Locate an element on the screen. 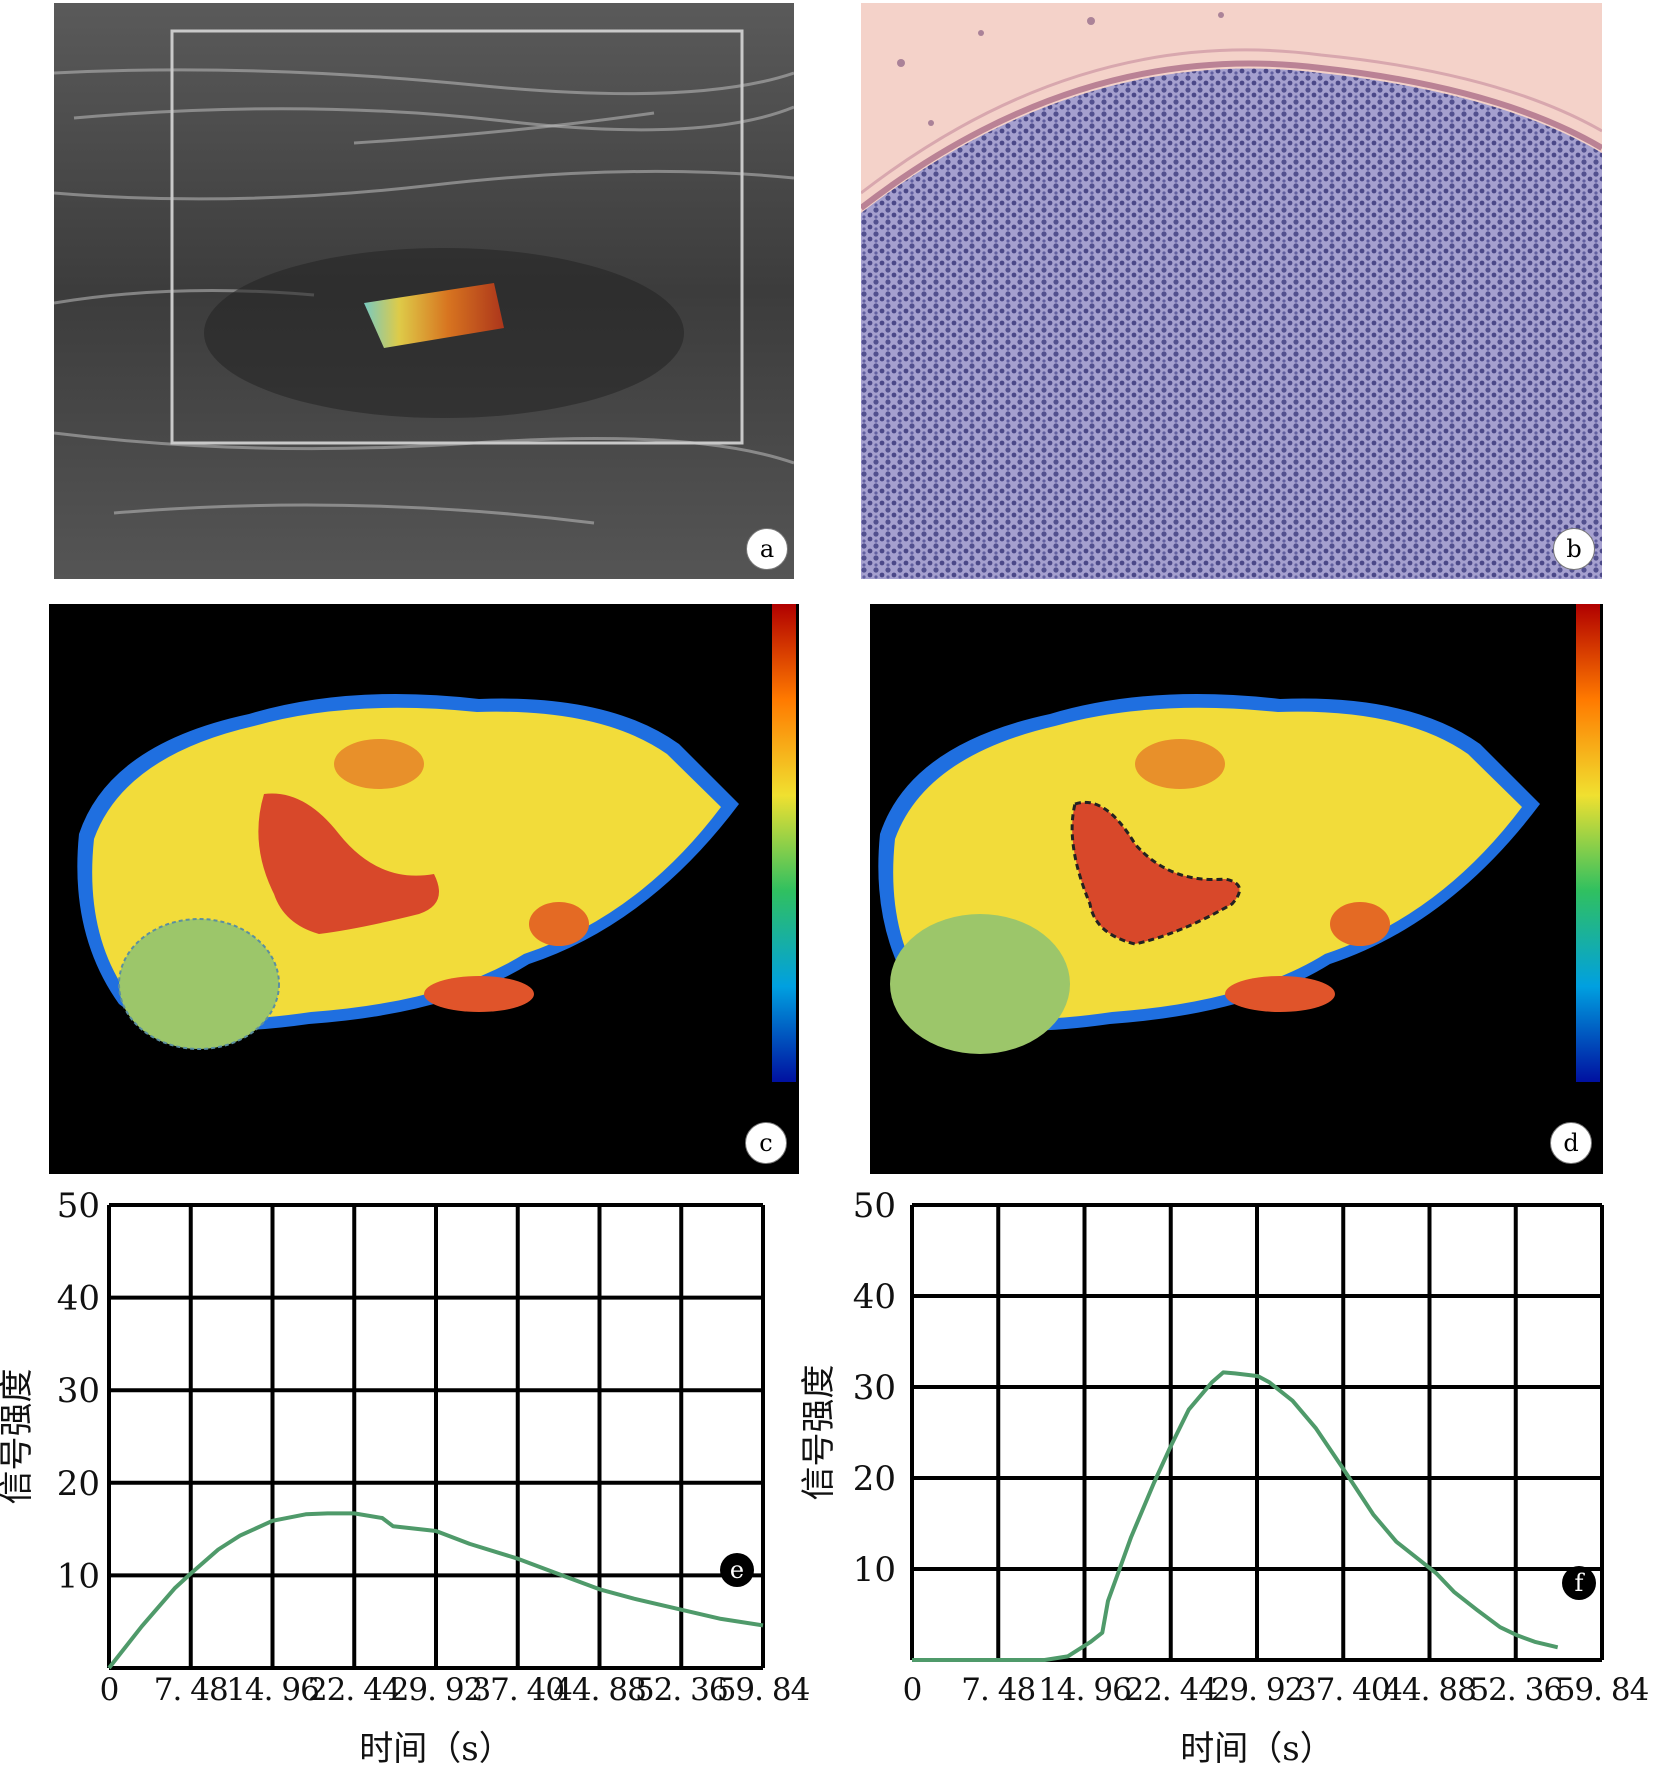  perfusion-map-image is located at coordinates (436, 843).